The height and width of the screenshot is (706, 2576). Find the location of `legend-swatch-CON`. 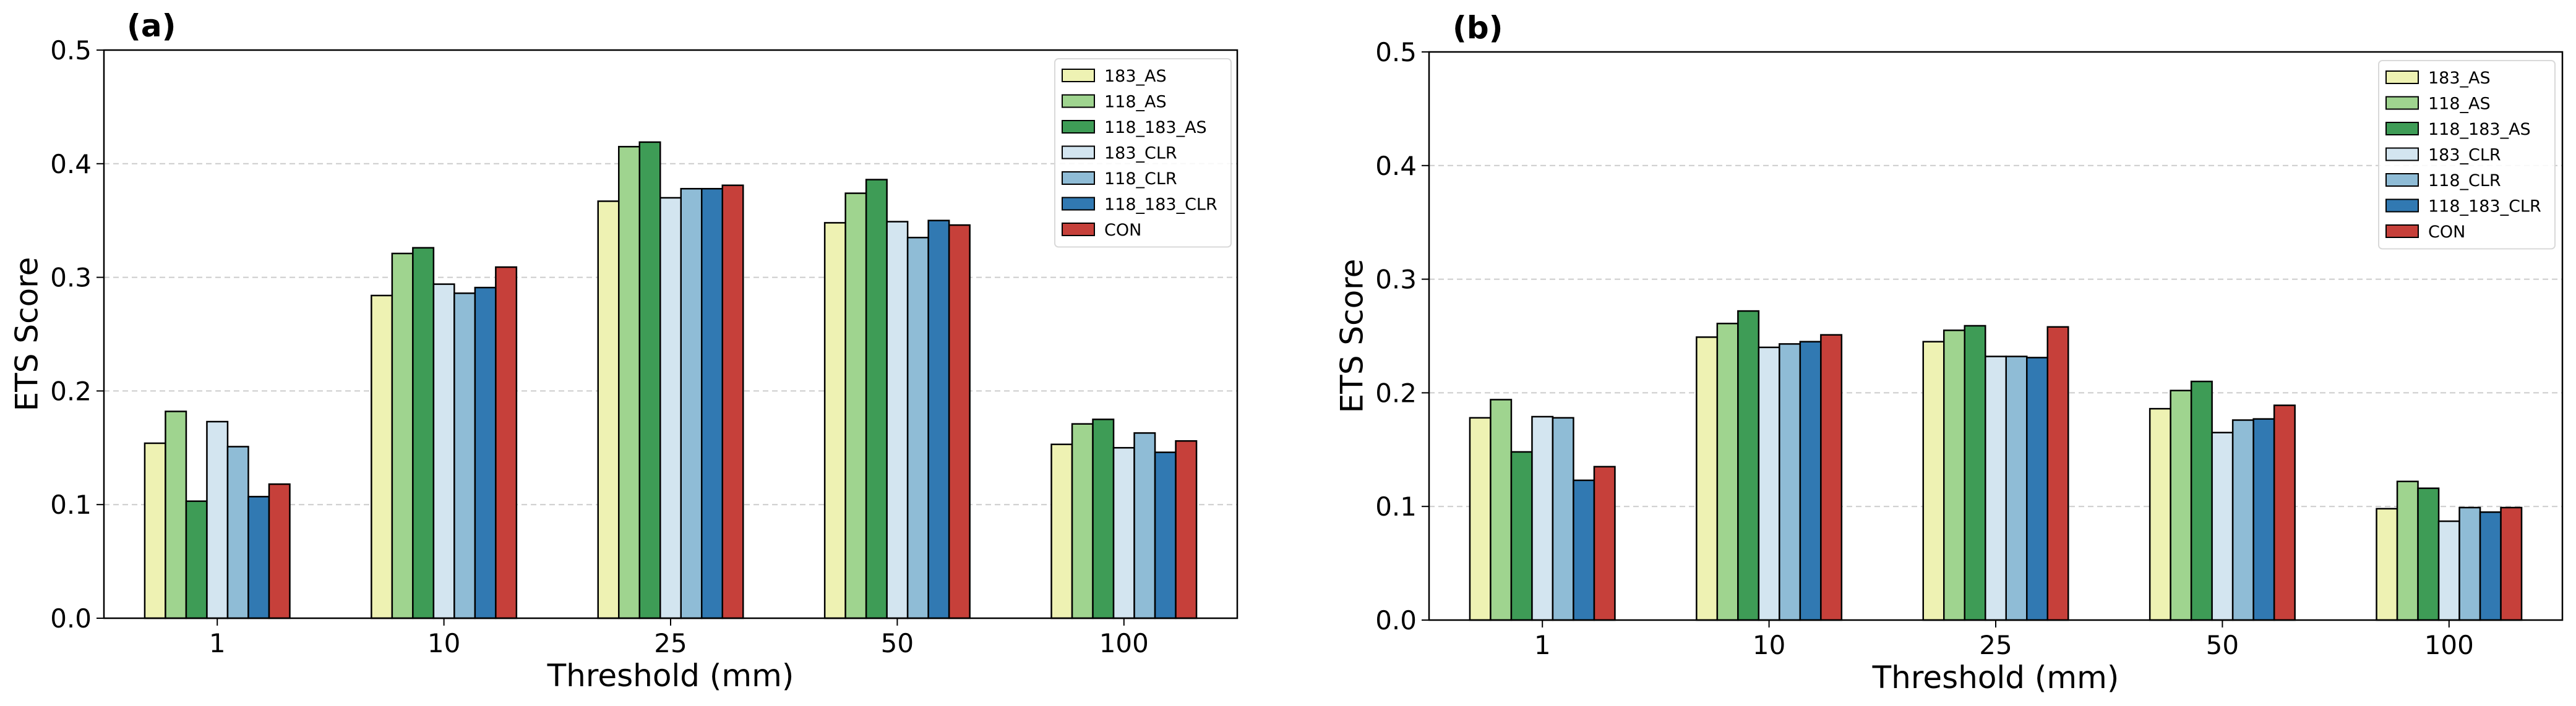

legend-swatch-CON is located at coordinates (2402, 231).